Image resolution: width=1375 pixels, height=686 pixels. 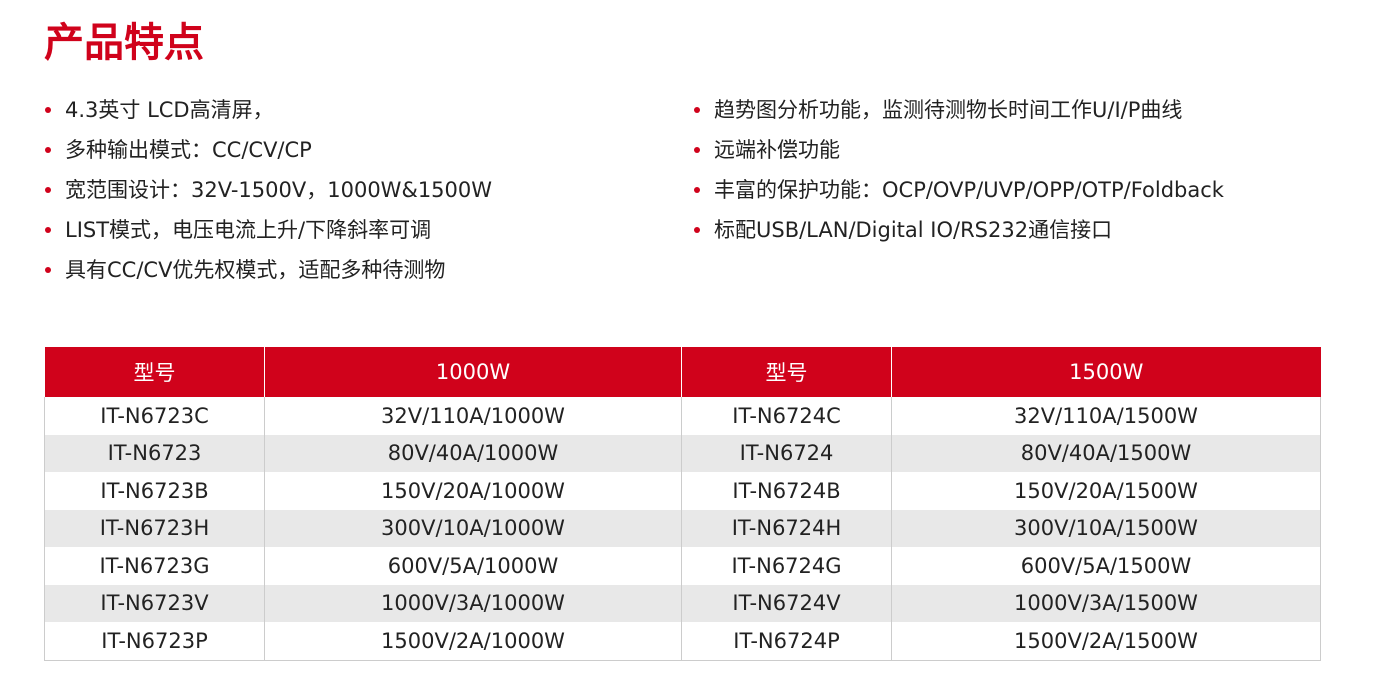 What do you see at coordinates (473, 491) in the screenshot?
I see `table-cell: 150V/20A/1000W` at bounding box center [473, 491].